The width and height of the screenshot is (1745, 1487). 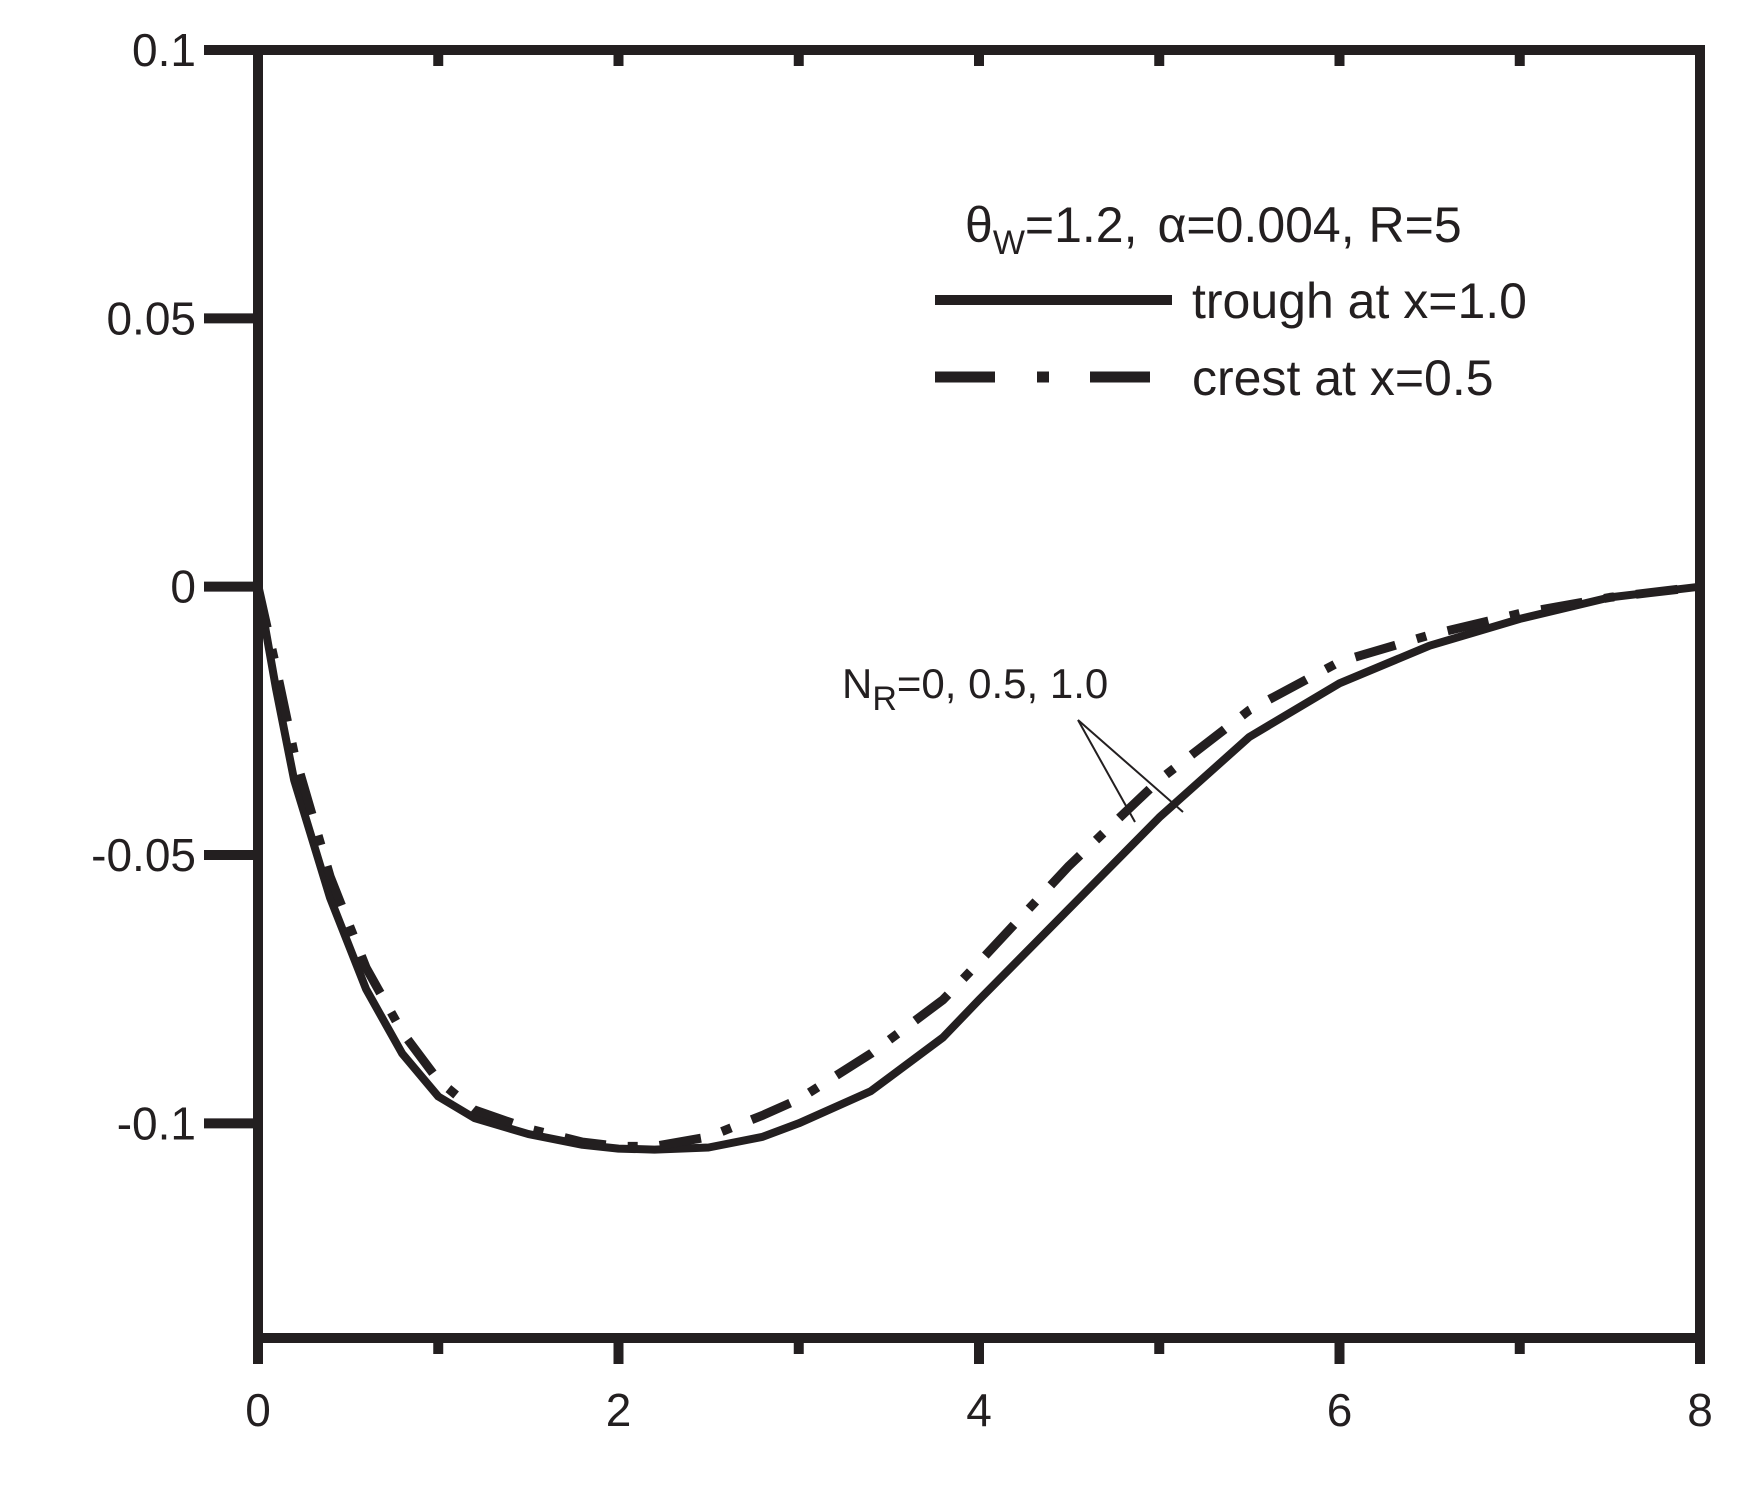 What do you see at coordinates (183, 587) in the screenshot?
I see `y-tick-label: 0` at bounding box center [183, 587].